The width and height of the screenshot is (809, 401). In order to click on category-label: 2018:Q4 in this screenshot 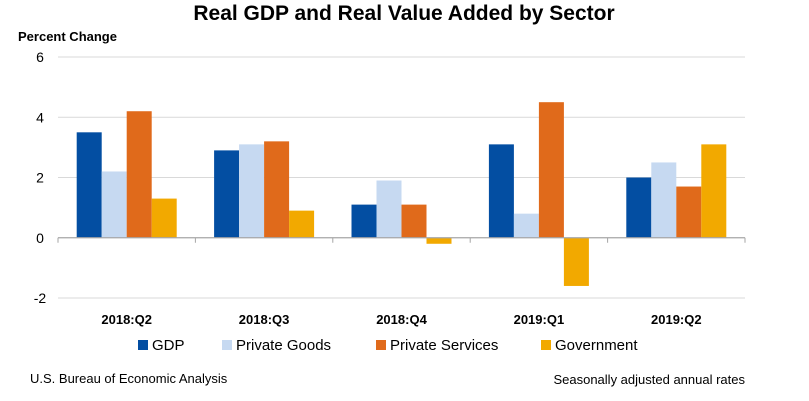, I will do `click(401, 319)`.